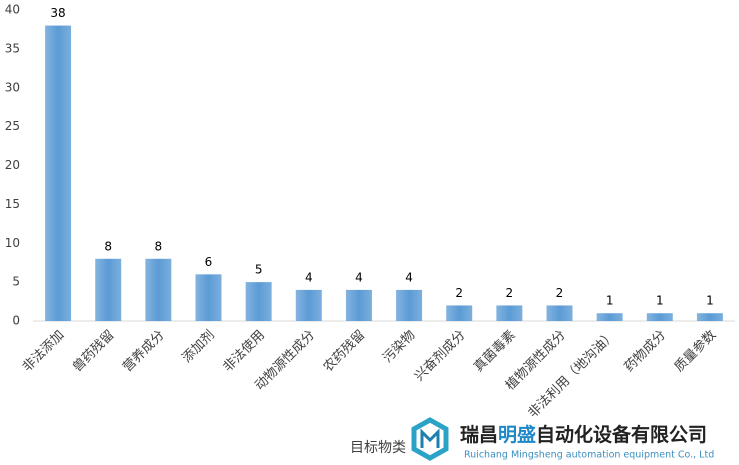 The image size is (739, 465). I want to click on y-tick-label: 25, so click(12, 126).